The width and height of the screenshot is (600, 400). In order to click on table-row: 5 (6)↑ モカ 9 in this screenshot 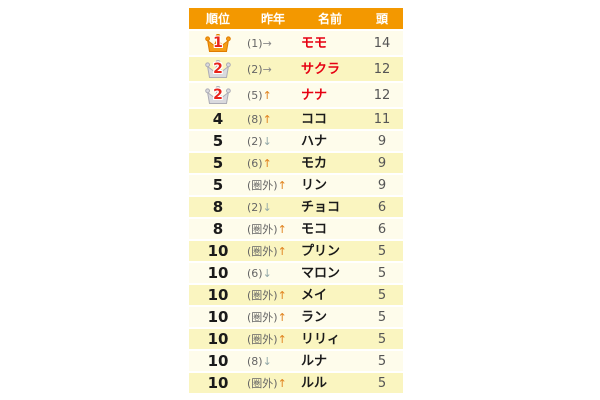, I will do `click(296, 164)`.